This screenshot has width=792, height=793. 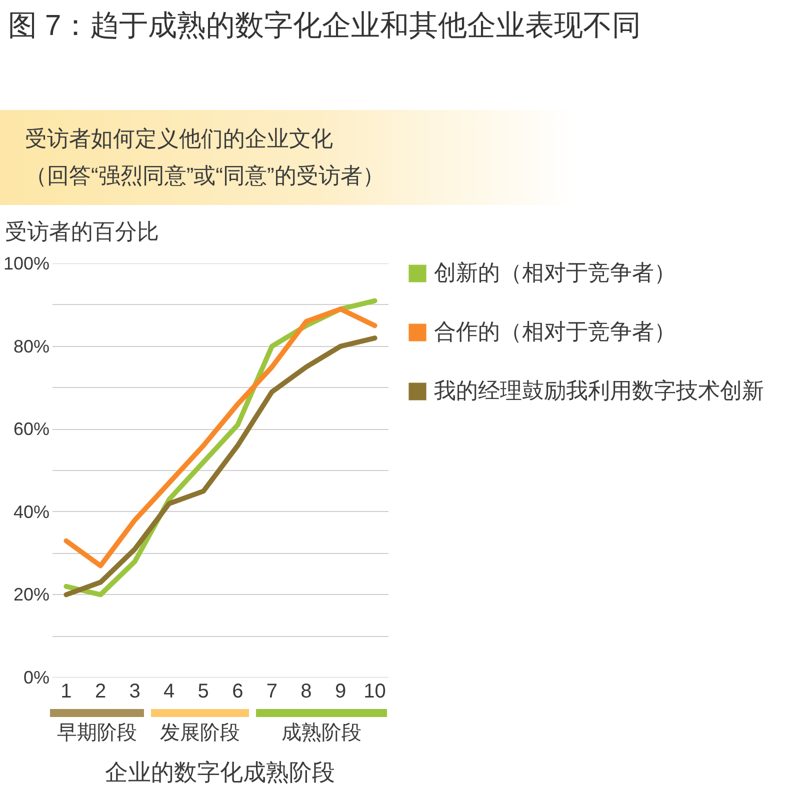 What do you see at coordinates (82, 232) in the screenshot?
I see `y-axis-title: 受访者的百分比` at bounding box center [82, 232].